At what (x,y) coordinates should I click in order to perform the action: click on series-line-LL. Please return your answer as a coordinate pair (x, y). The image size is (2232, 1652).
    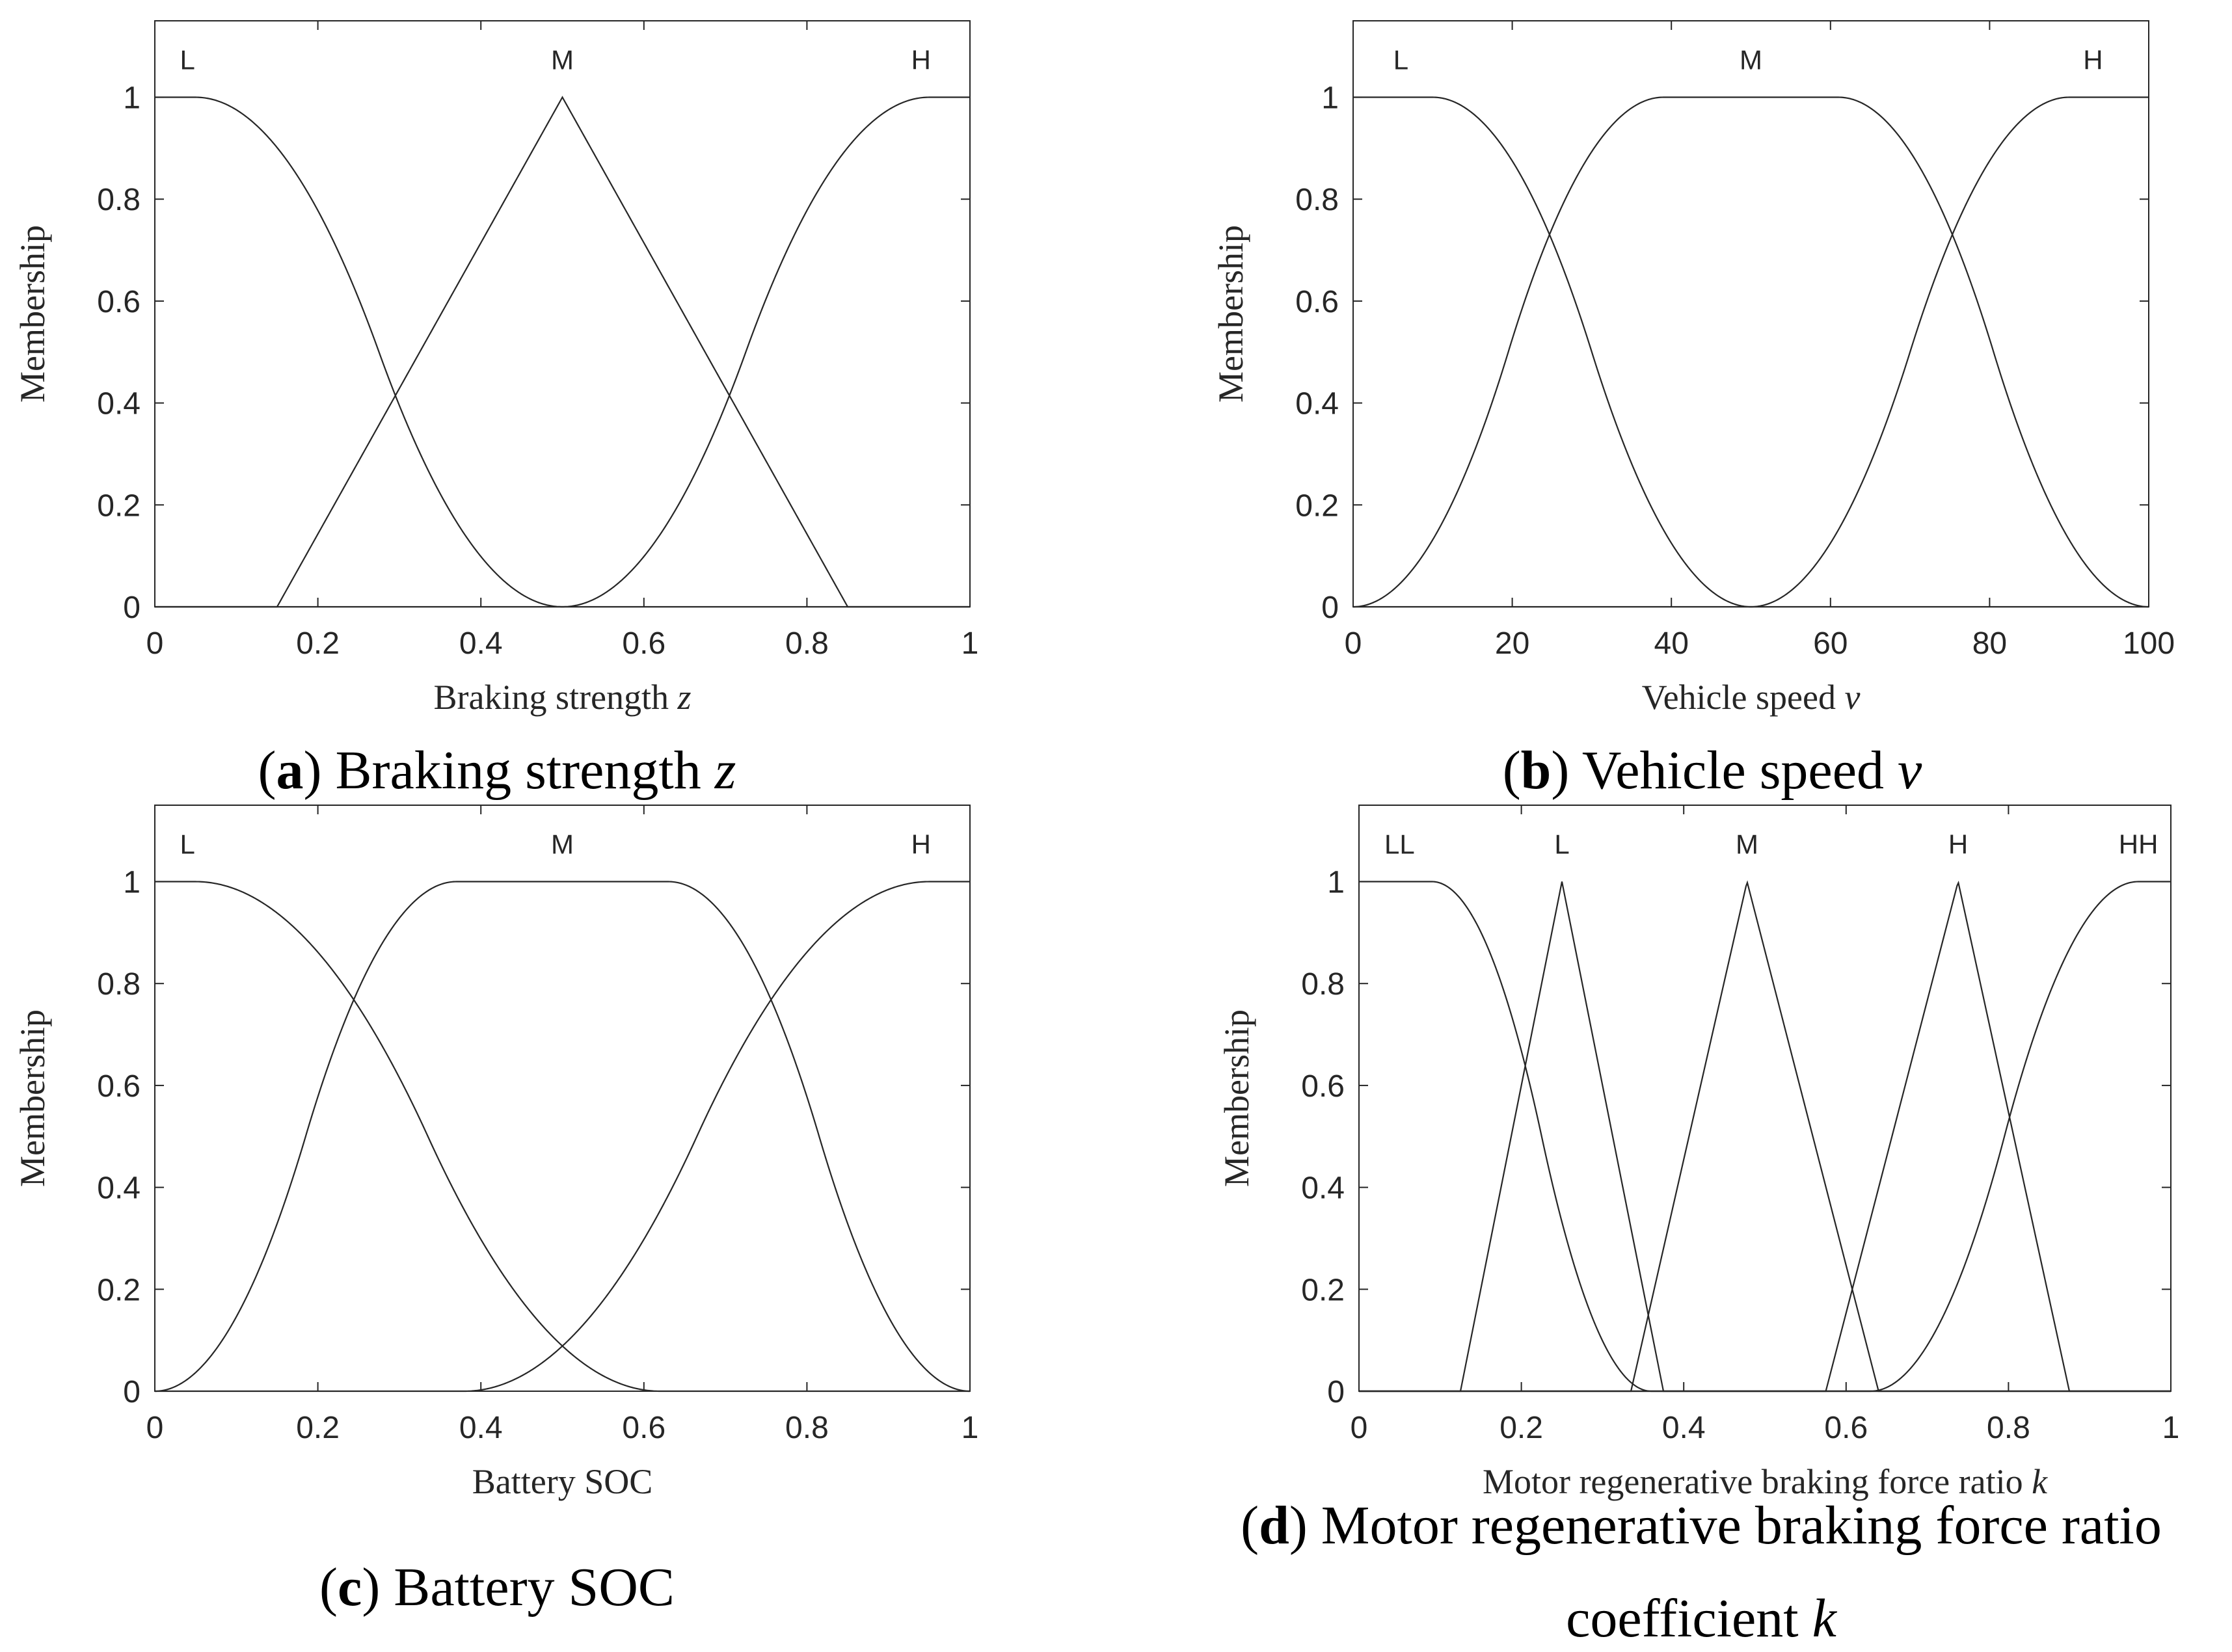
    Looking at the image, I should click on (1765, 1136).